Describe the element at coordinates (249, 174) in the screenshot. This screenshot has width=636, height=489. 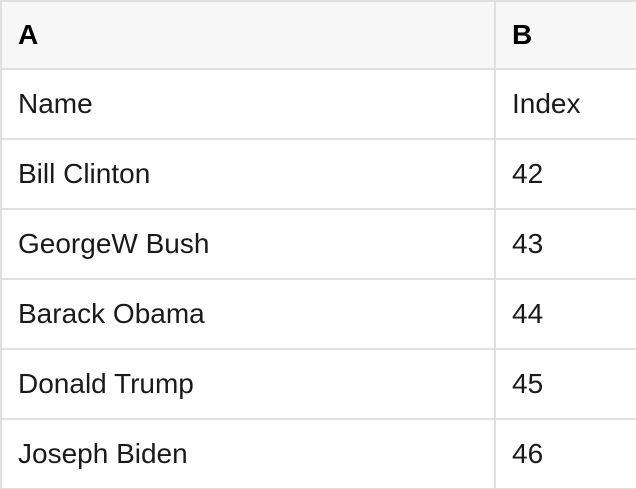
I see `cell-a: Bill Clinton` at that location.